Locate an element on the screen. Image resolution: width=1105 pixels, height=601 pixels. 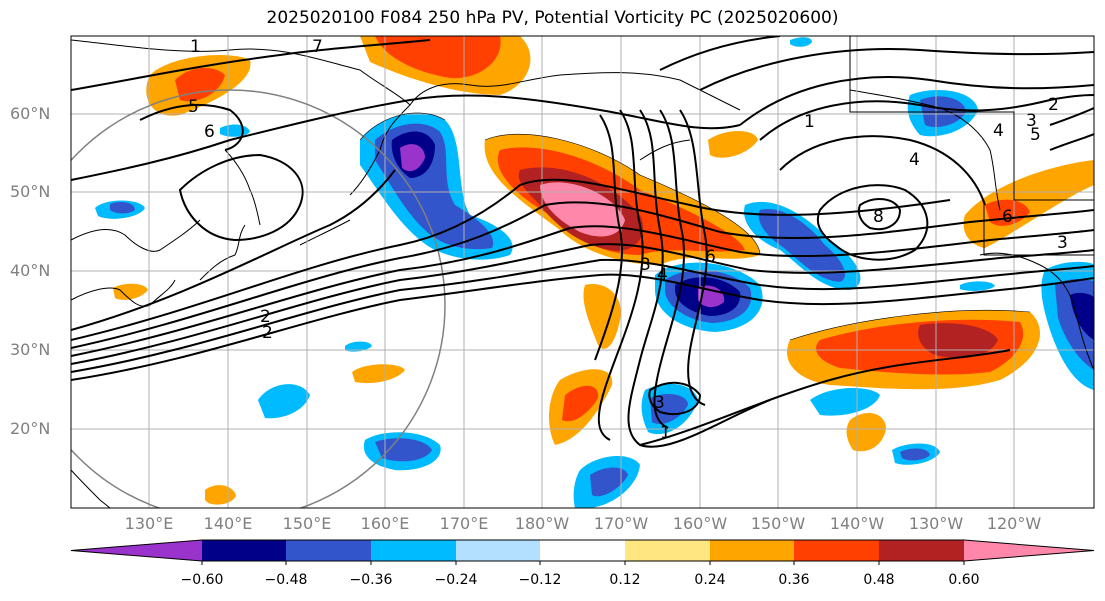
contour-label: 7 is located at coordinates (317, 47).